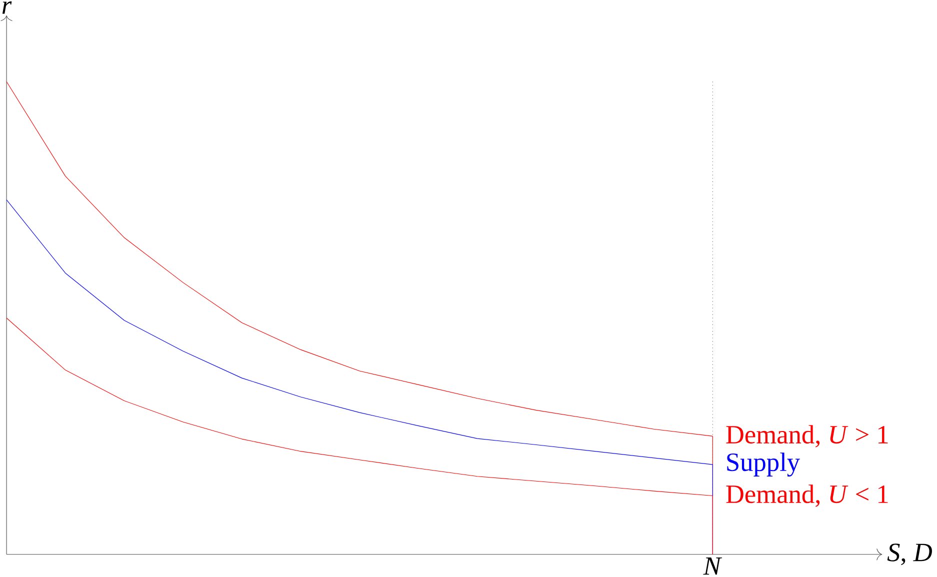 The image size is (937, 577). Describe the element at coordinates (763, 464) in the screenshot. I see `series-label: Supply` at that location.